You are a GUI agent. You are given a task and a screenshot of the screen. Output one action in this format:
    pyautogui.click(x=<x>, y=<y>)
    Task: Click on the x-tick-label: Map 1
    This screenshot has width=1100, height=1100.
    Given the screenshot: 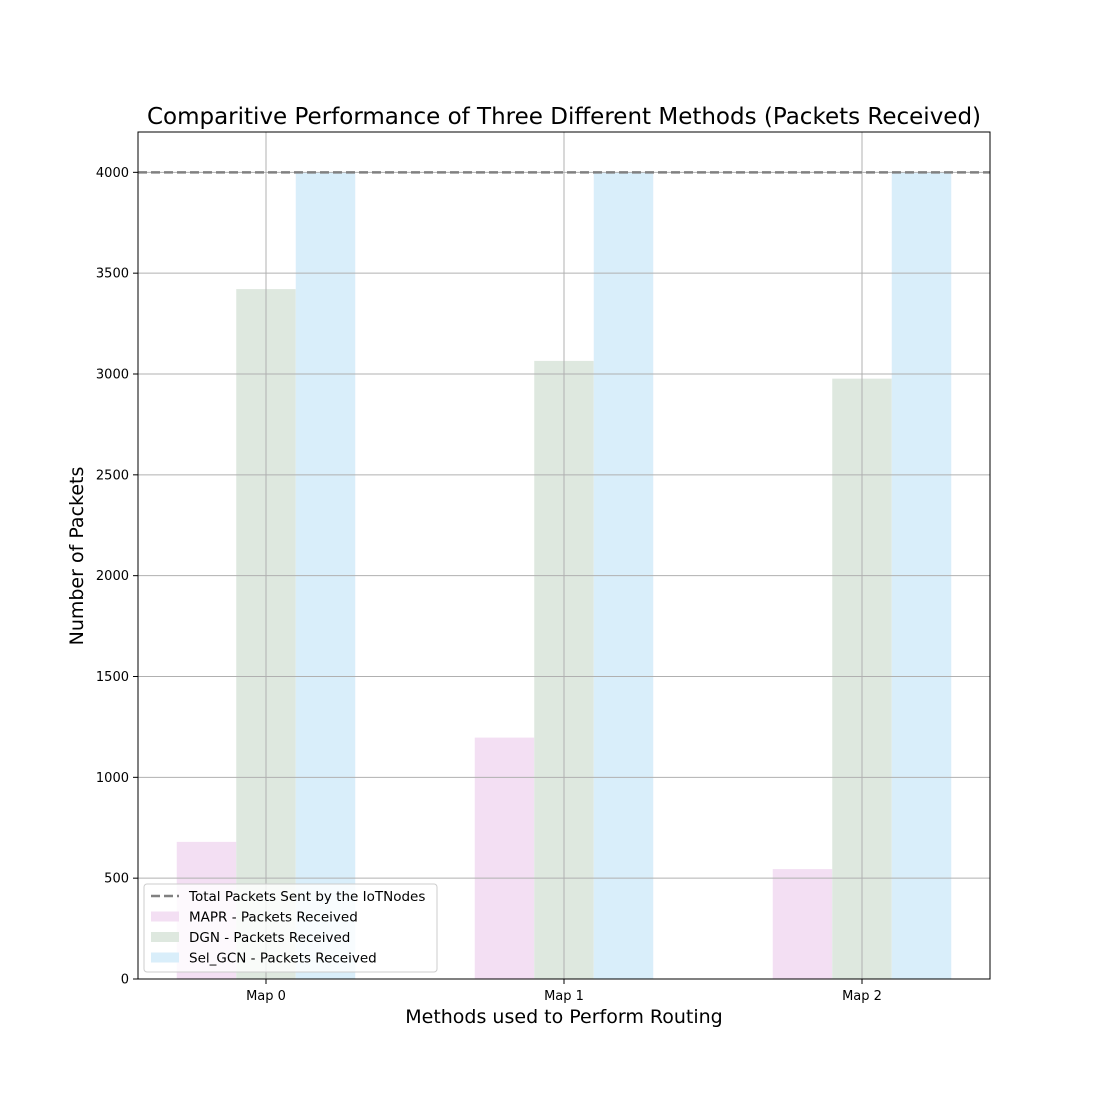 What is the action you would take?
    pyautogui.click(x=564, y=996)
    